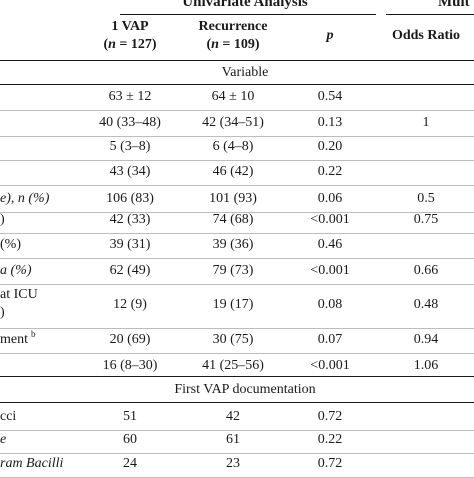 The image size is (474, 478). I want to click on row-label-text: ), so click(2, 219).